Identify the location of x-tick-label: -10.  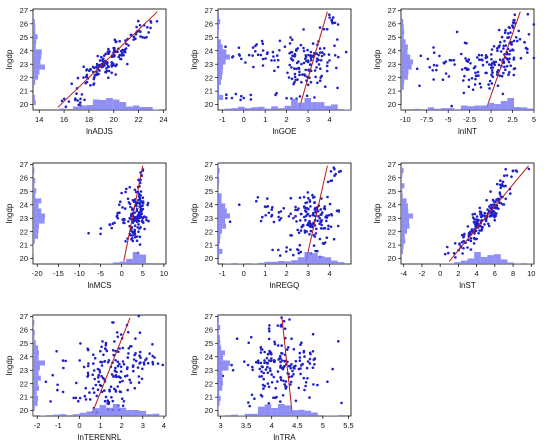
(79, 273).